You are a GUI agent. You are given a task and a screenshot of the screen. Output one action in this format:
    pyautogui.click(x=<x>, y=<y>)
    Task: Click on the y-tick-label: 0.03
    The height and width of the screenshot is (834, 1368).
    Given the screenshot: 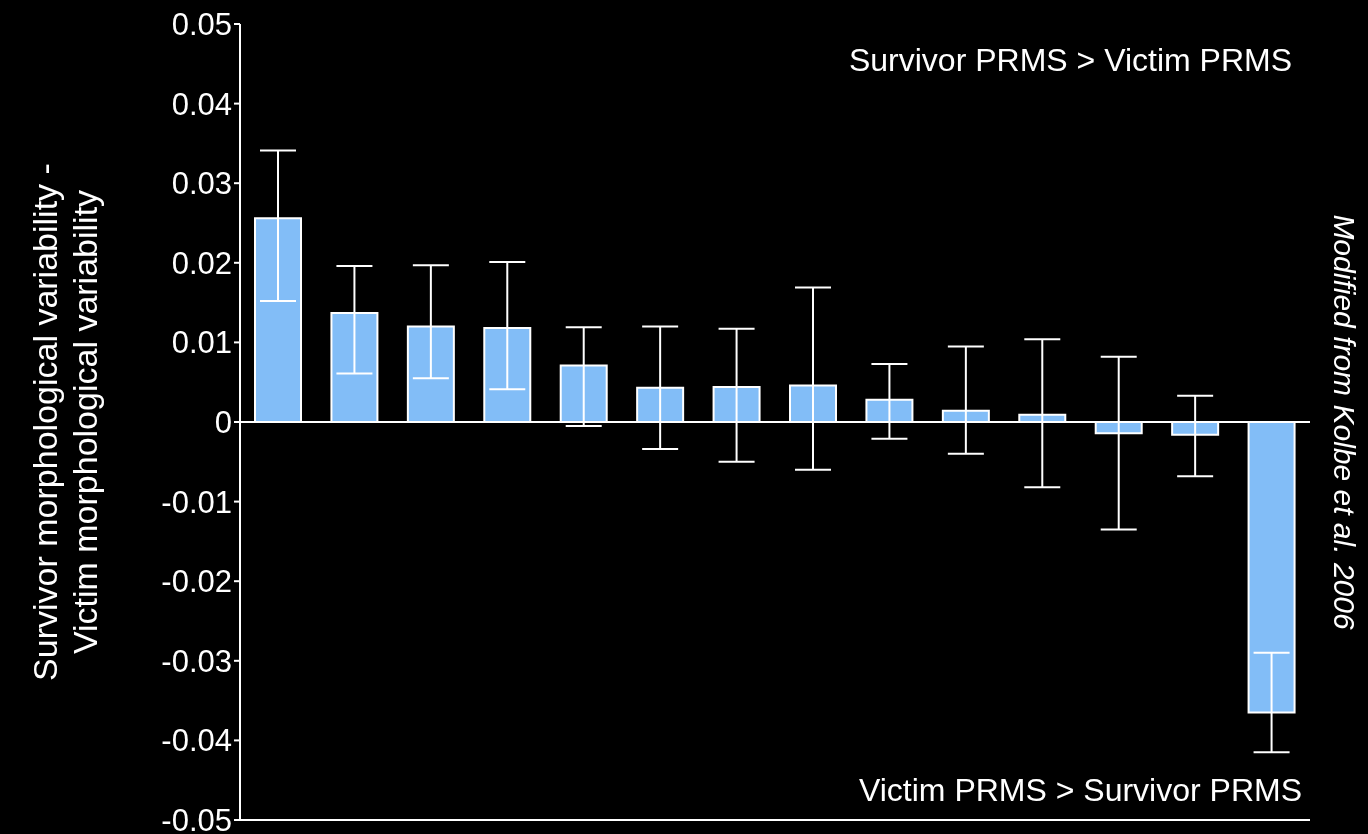 What is the action you would take?
    pyautogui.click(x=201, y=184)
    